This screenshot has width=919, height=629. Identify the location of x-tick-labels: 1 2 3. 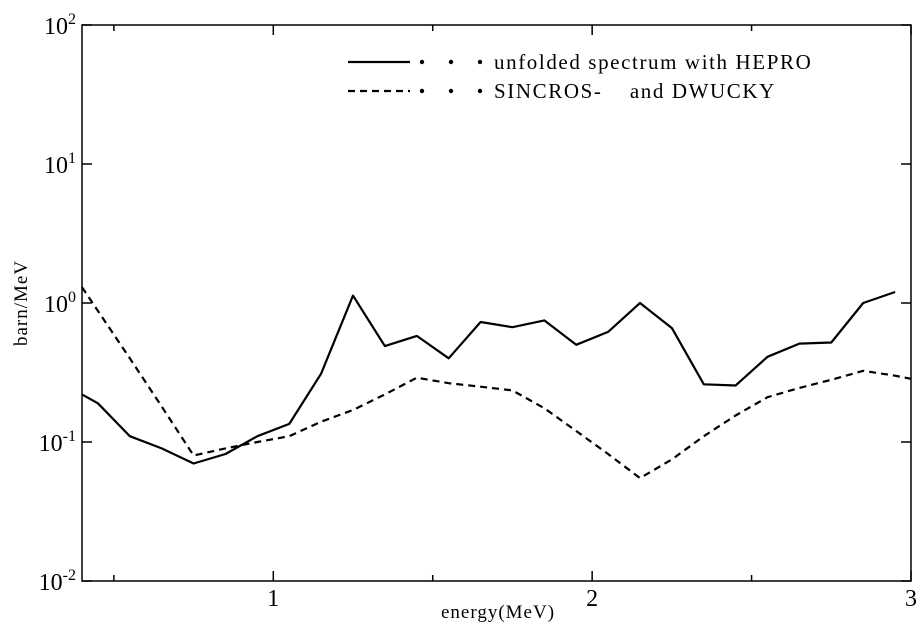
(592, 599).